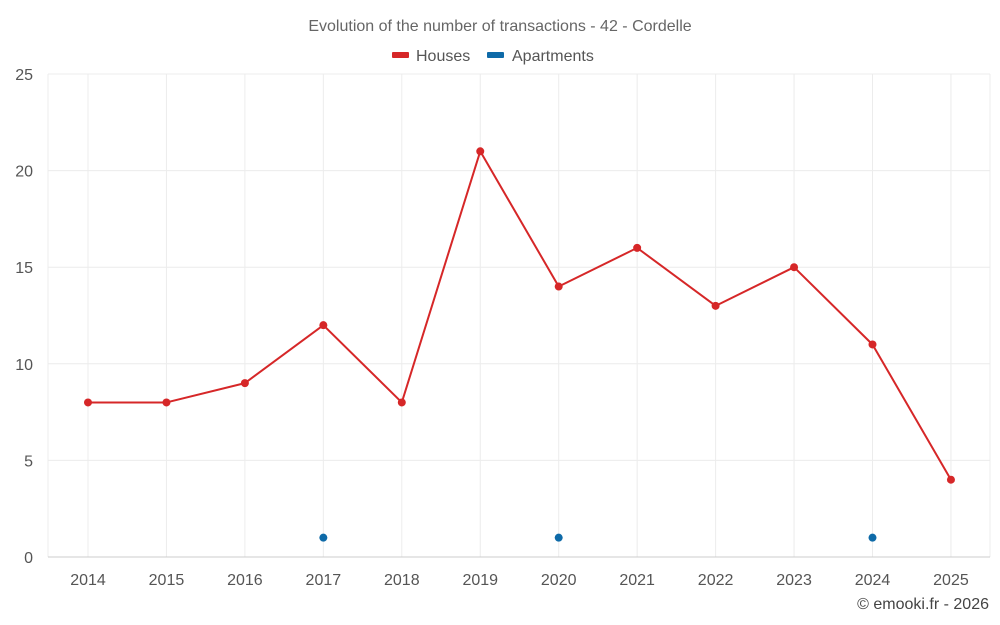 This screenshot has width=1000, height=625. What do you see at coordinates (559, 580) in the screenshot?
I see `x-tick-label: 2020` at bounding box center [559, 580].